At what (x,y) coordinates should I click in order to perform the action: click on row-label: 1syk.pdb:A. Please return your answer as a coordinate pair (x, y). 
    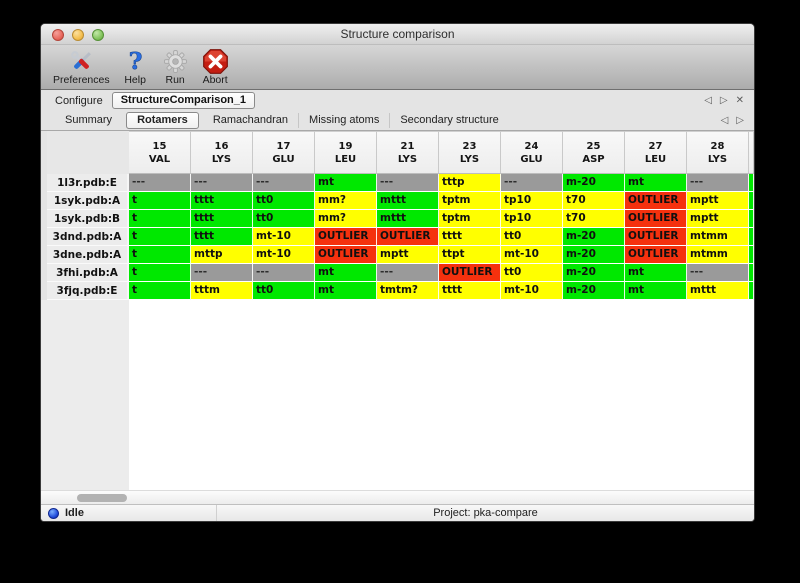
    Looking at the image, I should click on (88, 201).